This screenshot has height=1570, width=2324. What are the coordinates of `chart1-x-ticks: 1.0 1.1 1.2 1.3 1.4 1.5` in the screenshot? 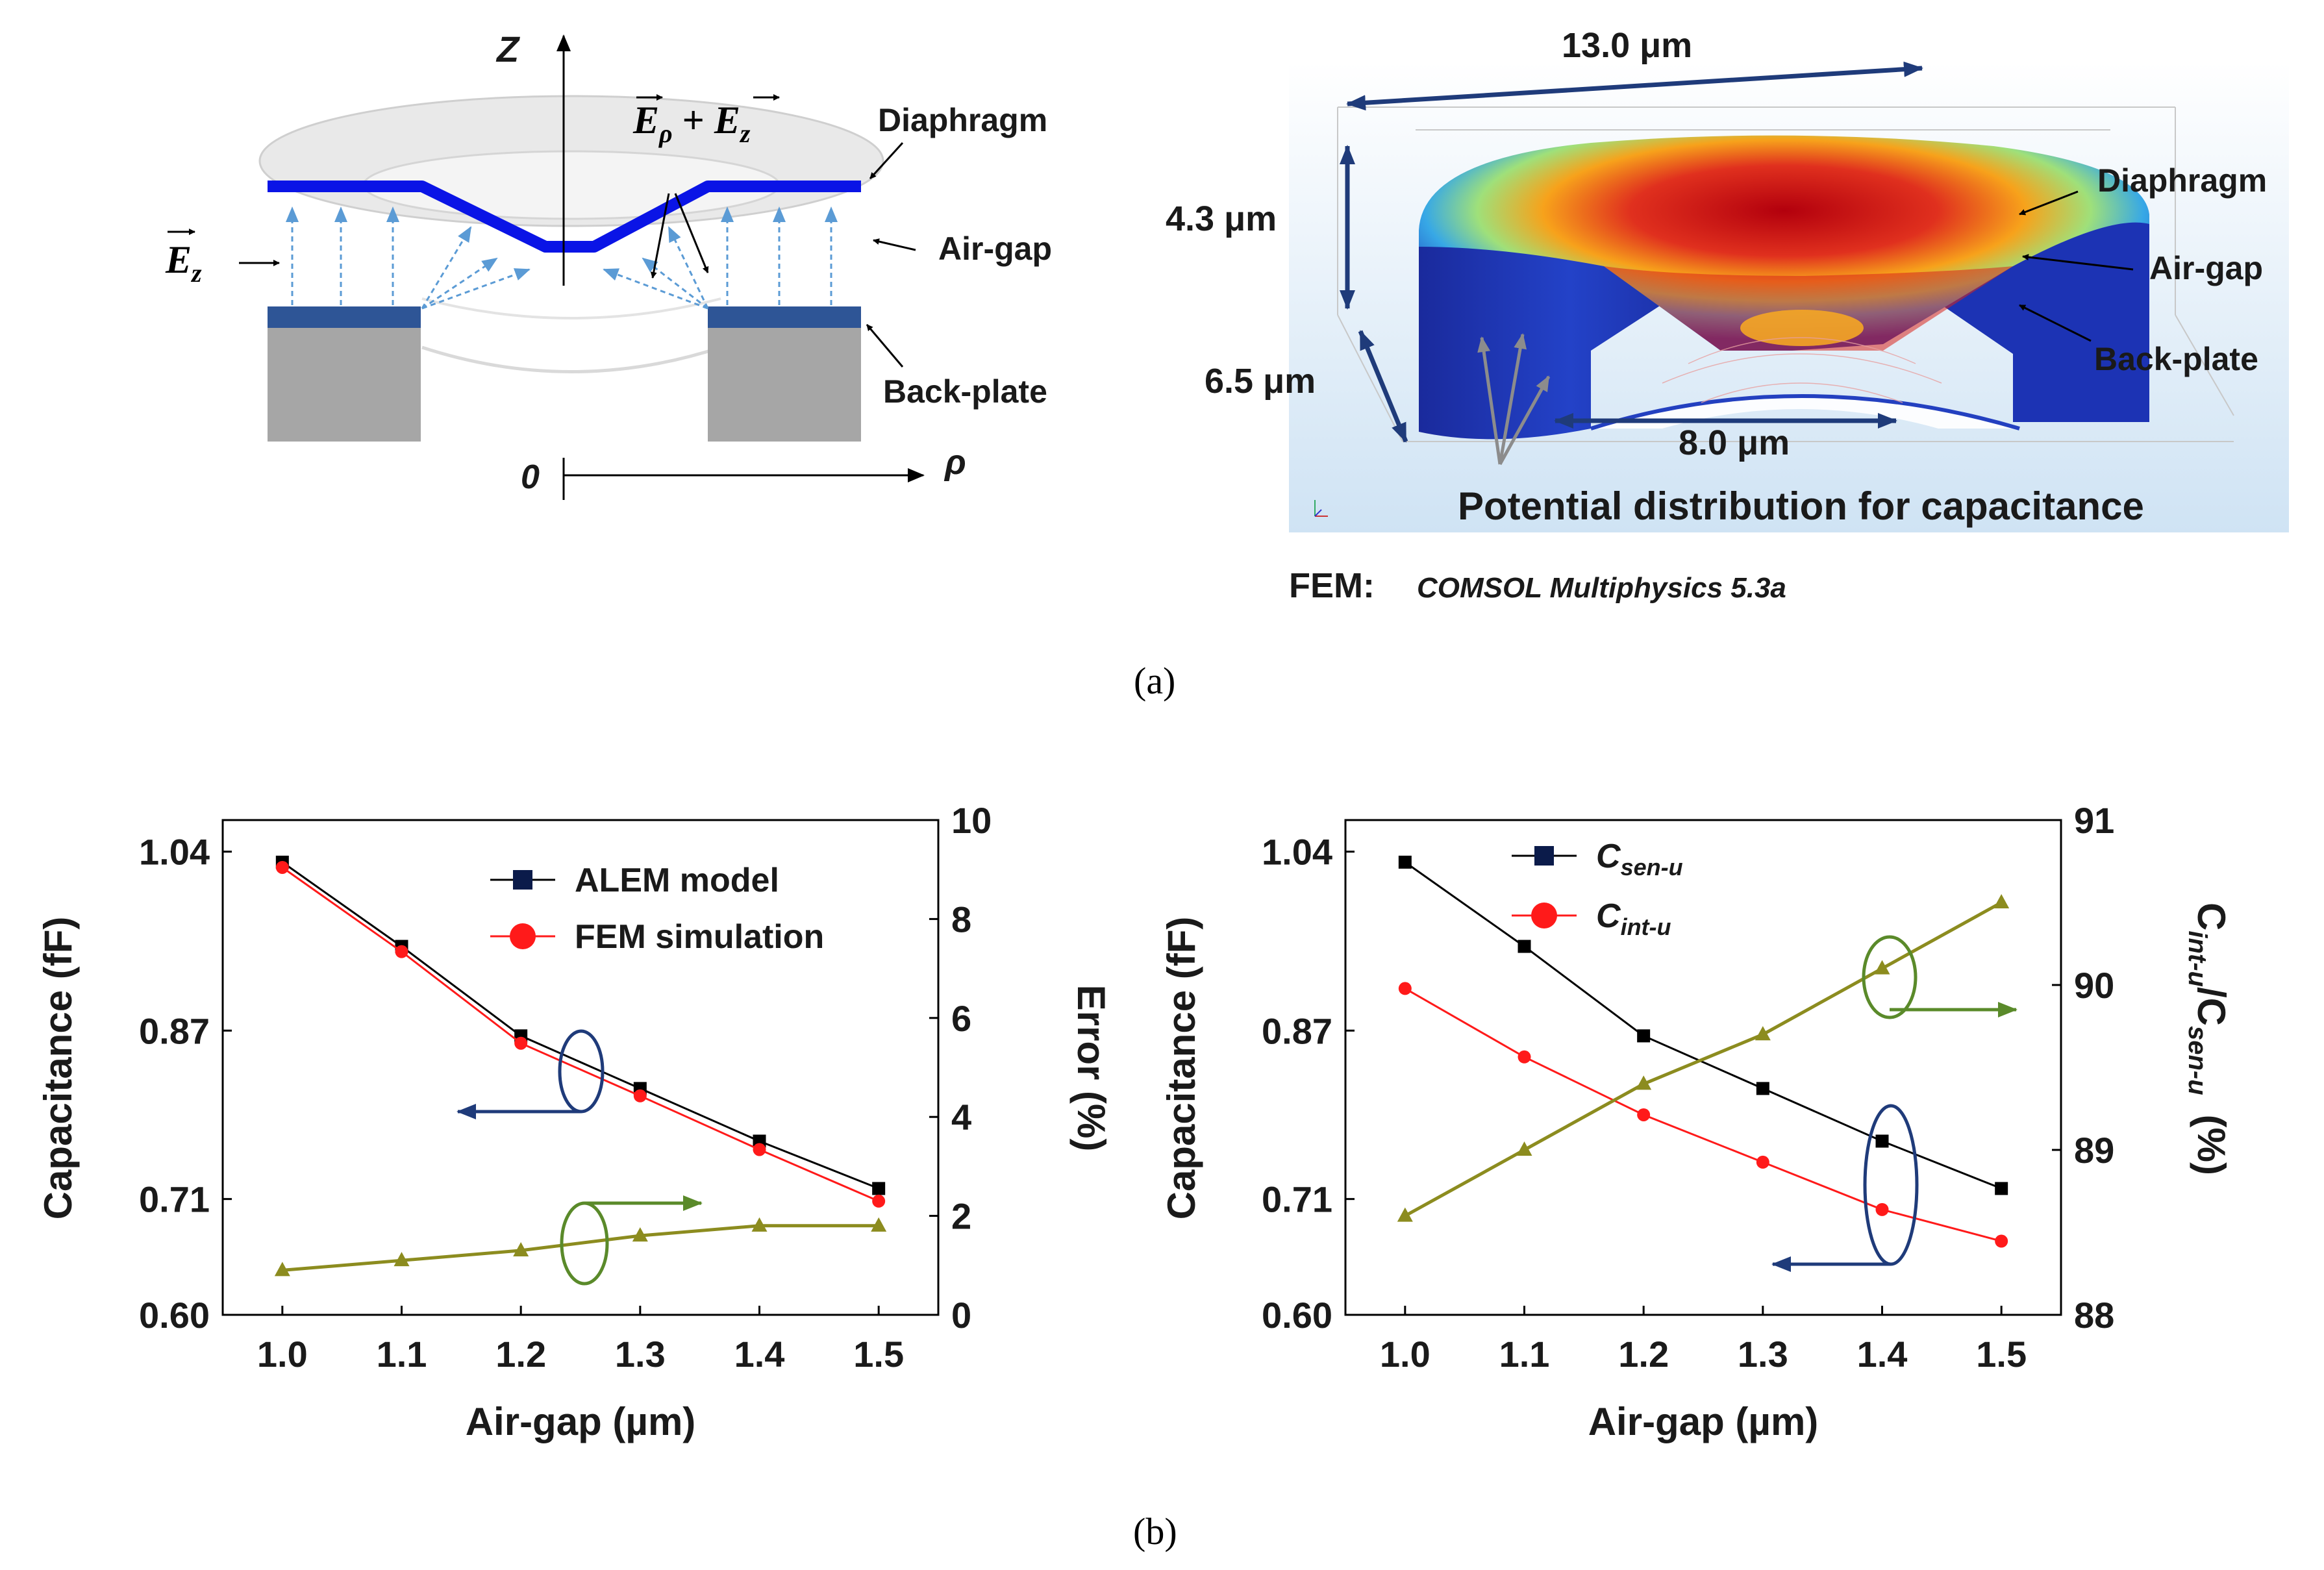 It's located at (581, 1341).